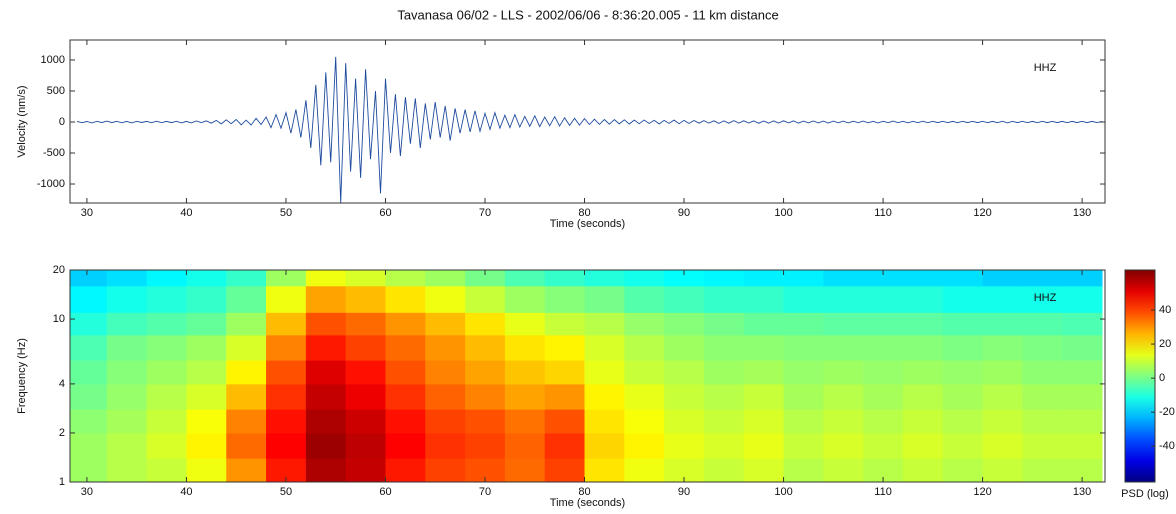 This screenshot has width=1176, height=514. I want to click on y-axis-label: Frequency (Hz), so click(22, 376).